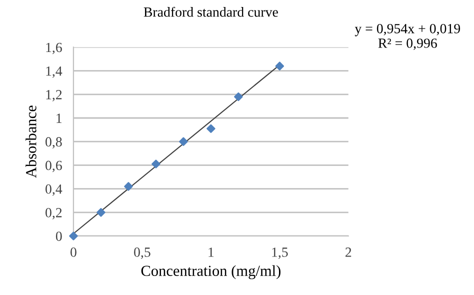 The height and width of the screenshot is (295, 474). I want to click on x-tick-label: 1, so click(211, 252).